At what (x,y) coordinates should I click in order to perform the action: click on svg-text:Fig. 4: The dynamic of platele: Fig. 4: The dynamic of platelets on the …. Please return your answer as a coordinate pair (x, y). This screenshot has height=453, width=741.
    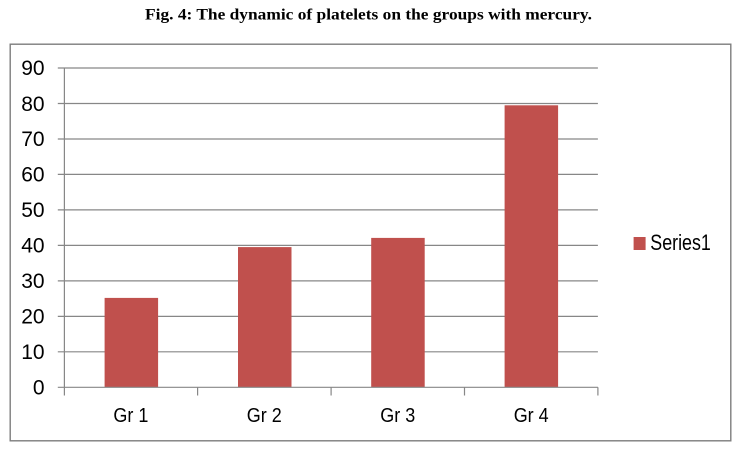
    Looking at the image, I should click on (368, 15).